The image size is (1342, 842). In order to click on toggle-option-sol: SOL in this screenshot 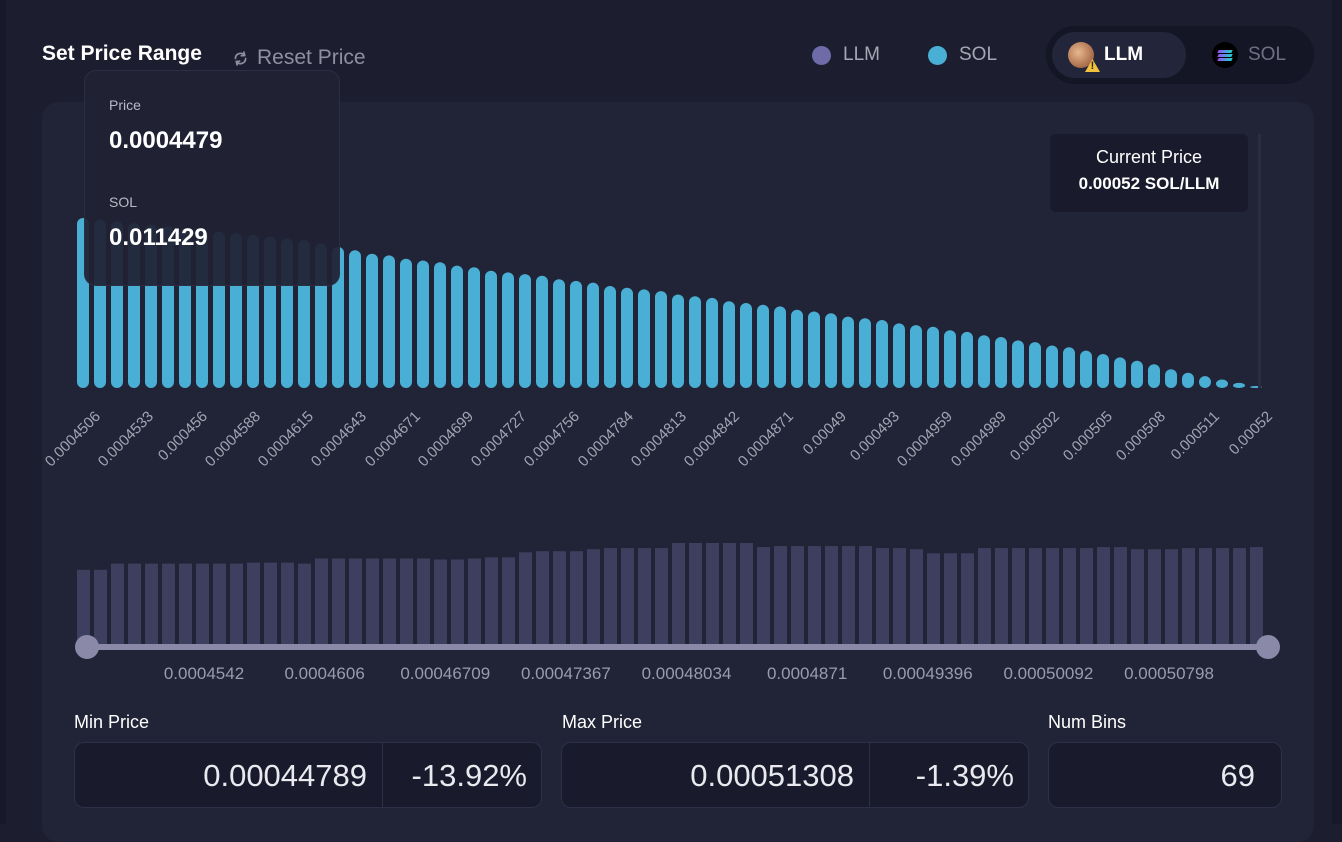, I will do `click(1252, 55)`.